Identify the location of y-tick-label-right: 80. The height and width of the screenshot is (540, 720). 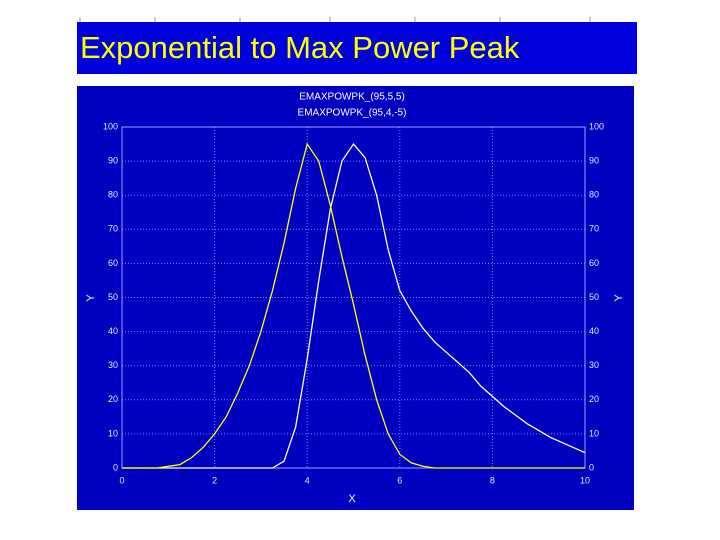
(594, 195).